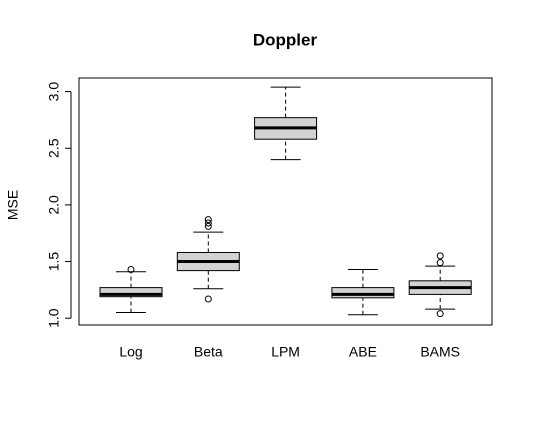  Describe the element at coordinates (440, 352) in the screenshot. I see `x-tick-label: BAMS` at that location.